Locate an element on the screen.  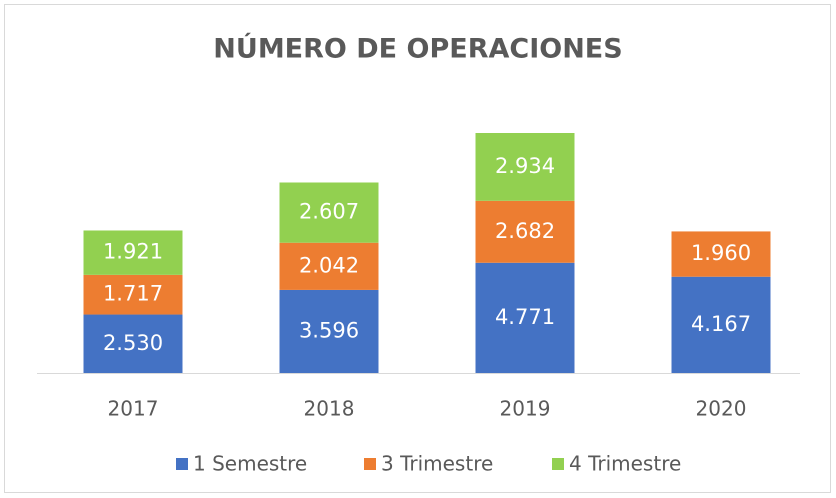
data-label: 2.607 is located at coordinates (329, 212).